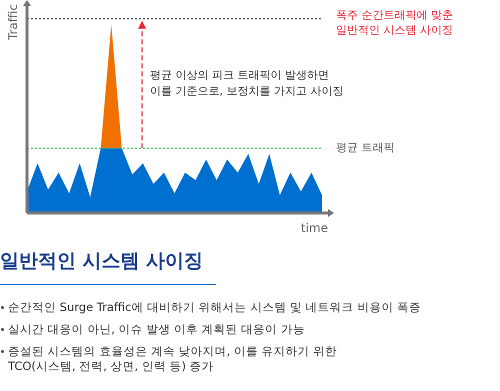  Describe the element at coordinates (314, 228) in the screenshot. I see `x-axis-title: time` at that location.